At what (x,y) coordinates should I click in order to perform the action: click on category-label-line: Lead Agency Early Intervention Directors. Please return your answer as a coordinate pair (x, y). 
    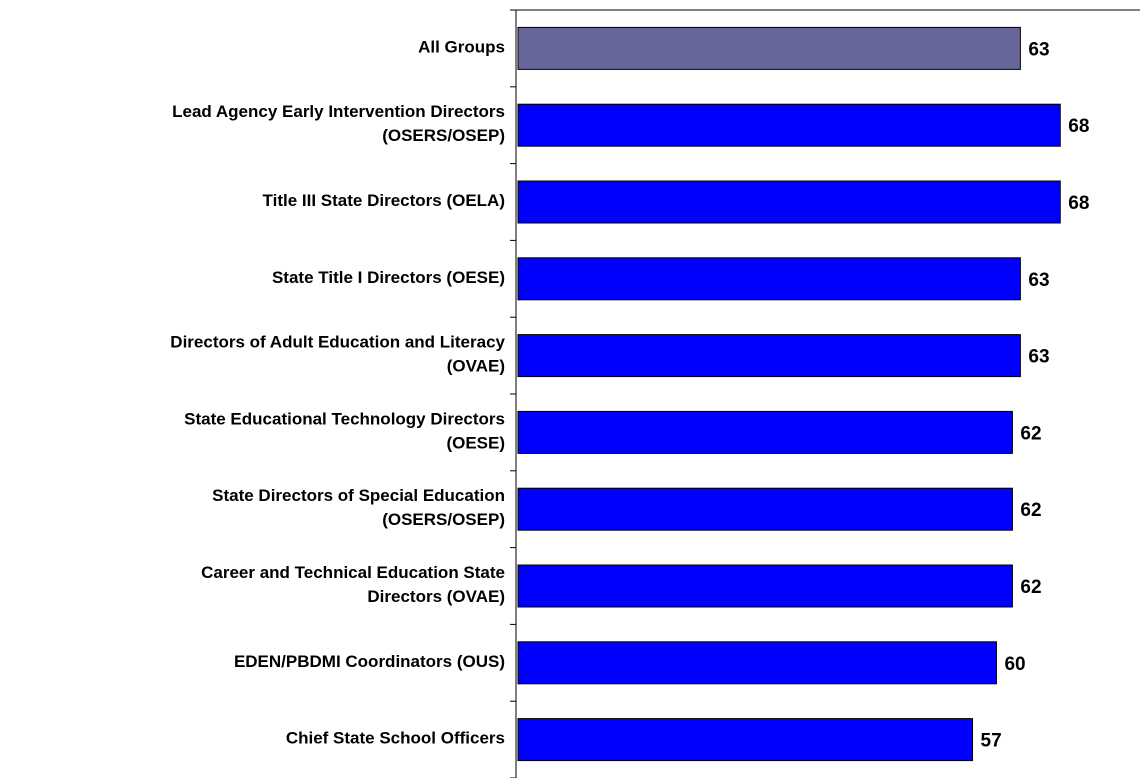
    Looking at the image, I should click on (338, 112).